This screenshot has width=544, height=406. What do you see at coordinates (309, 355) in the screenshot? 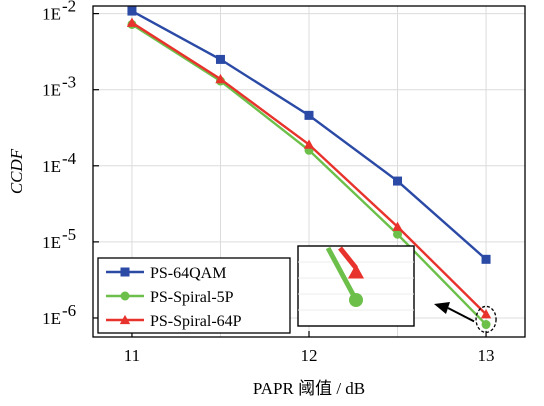
I see `x-tick-label: 12` at bounding box center [309, 355].